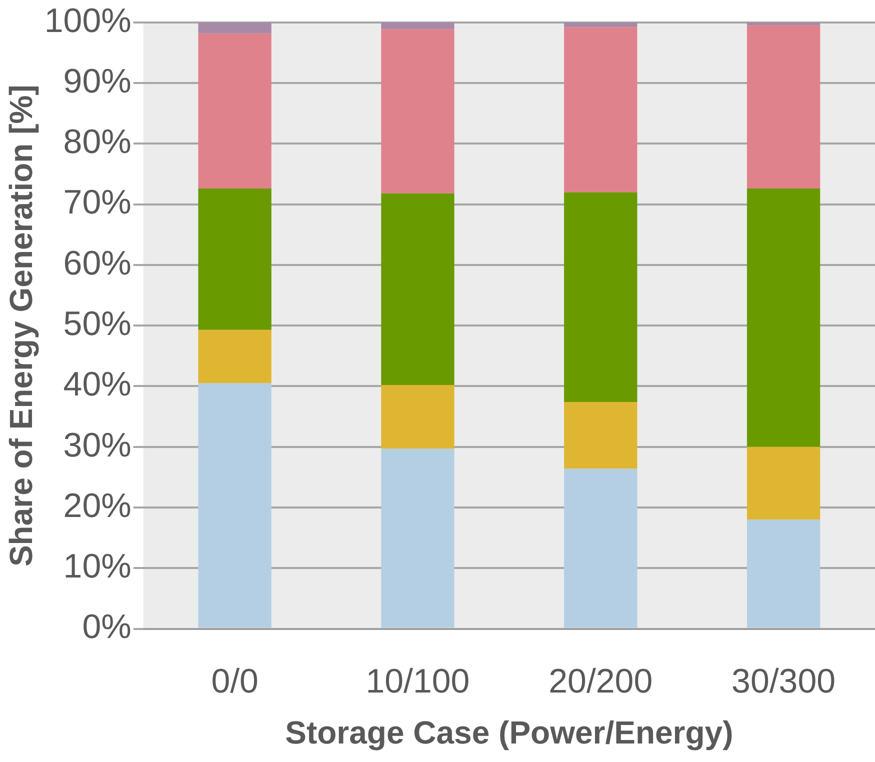  What do you see at coordinates (234, 681) in the screenshot?
I see `x-tick-label: 0/0` at bounding box center [234, 681].